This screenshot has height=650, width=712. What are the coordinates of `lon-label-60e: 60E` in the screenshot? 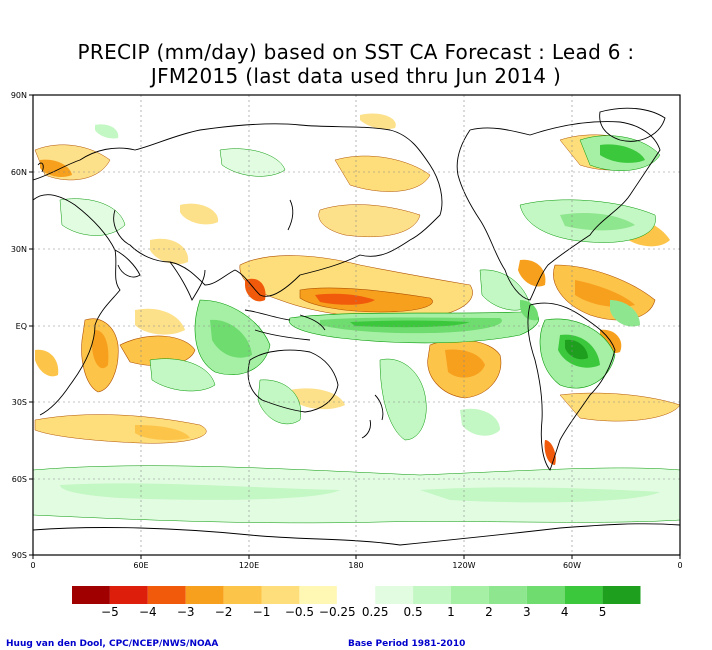 It's located at (140, 565).